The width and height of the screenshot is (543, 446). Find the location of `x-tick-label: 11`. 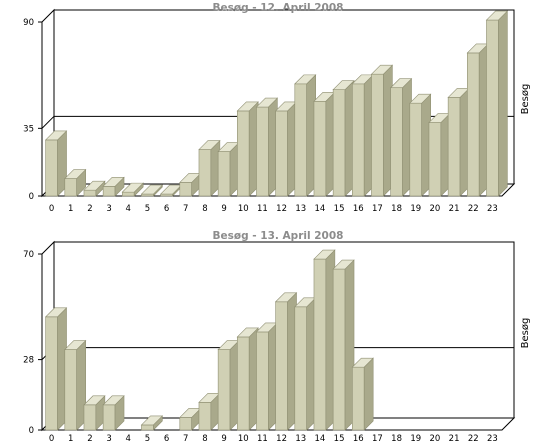

x-tick-label: 11 is located at coordinates (262, 439).